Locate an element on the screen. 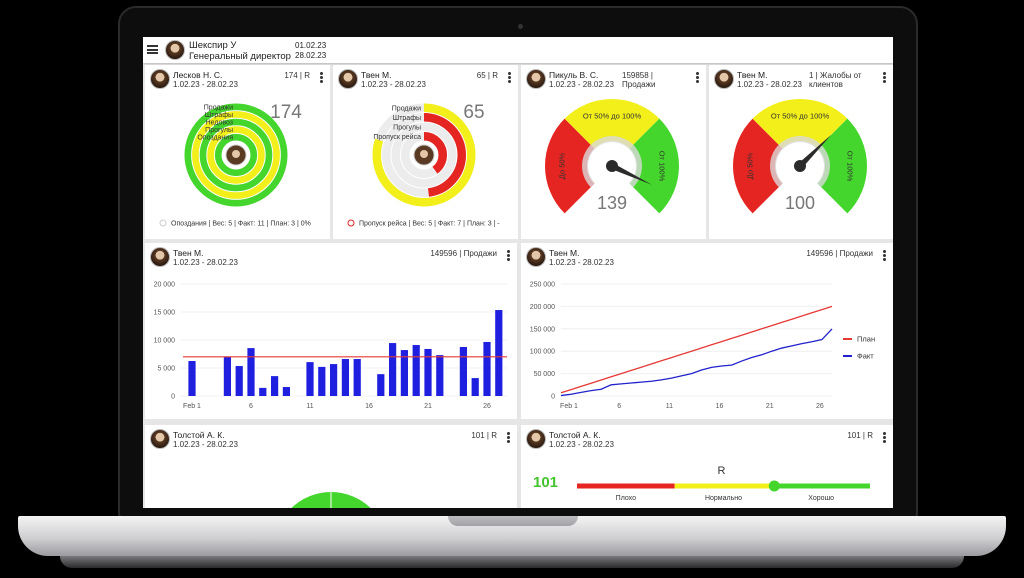  widget-name: Толстой А. К. is located at coordinates (199, 435).